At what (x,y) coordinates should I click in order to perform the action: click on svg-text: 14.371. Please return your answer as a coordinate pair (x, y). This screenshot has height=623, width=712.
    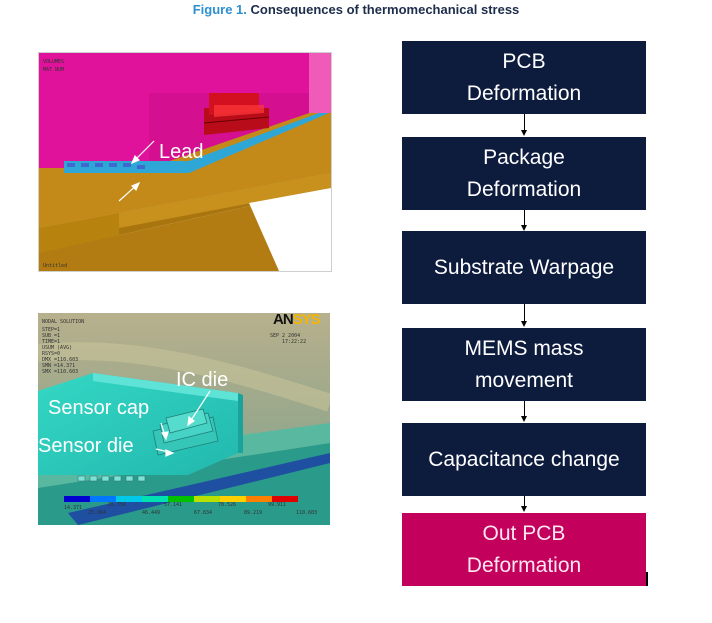
    Looking at the image, I should click on (73, 508).